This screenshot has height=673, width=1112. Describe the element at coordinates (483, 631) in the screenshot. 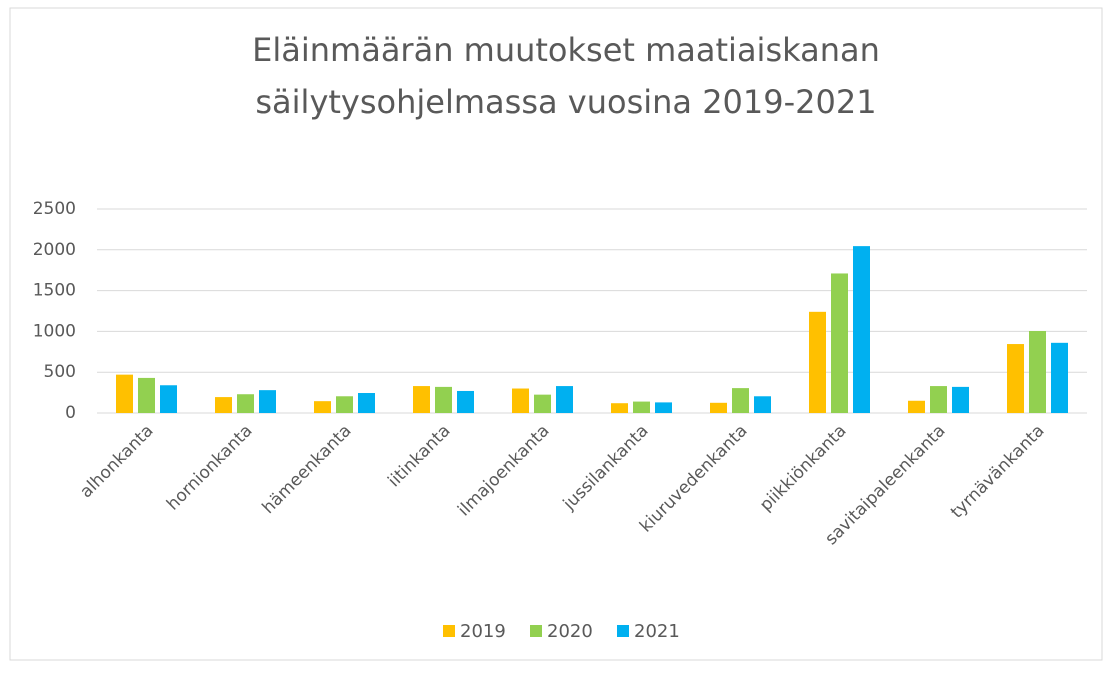

I see `legend-label: 2019` at that location.